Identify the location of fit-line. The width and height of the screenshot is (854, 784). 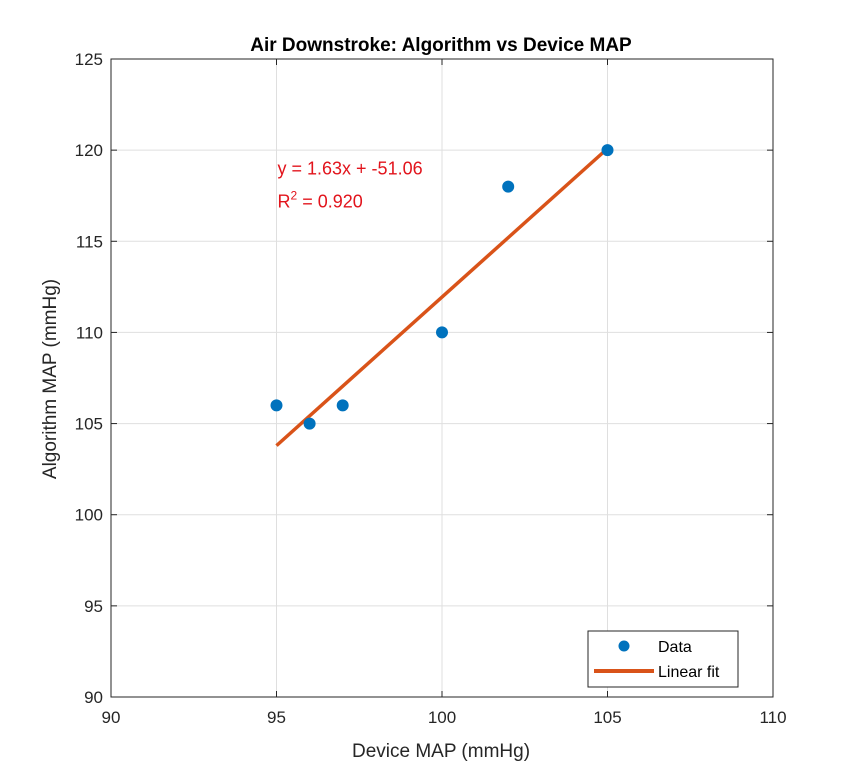
(442, 297).